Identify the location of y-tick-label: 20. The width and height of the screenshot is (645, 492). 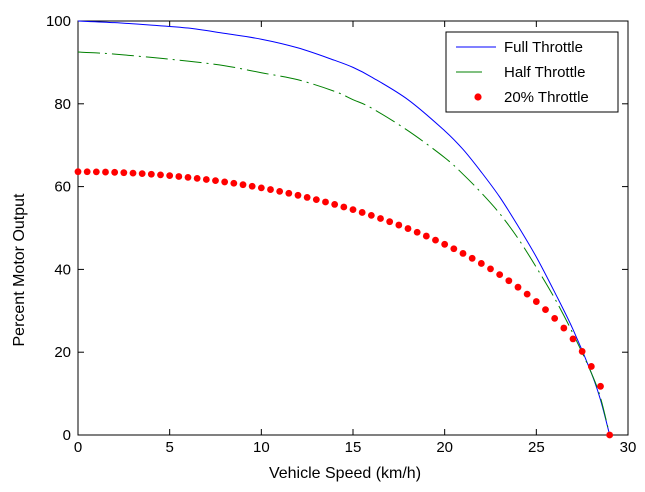
(62, 352).